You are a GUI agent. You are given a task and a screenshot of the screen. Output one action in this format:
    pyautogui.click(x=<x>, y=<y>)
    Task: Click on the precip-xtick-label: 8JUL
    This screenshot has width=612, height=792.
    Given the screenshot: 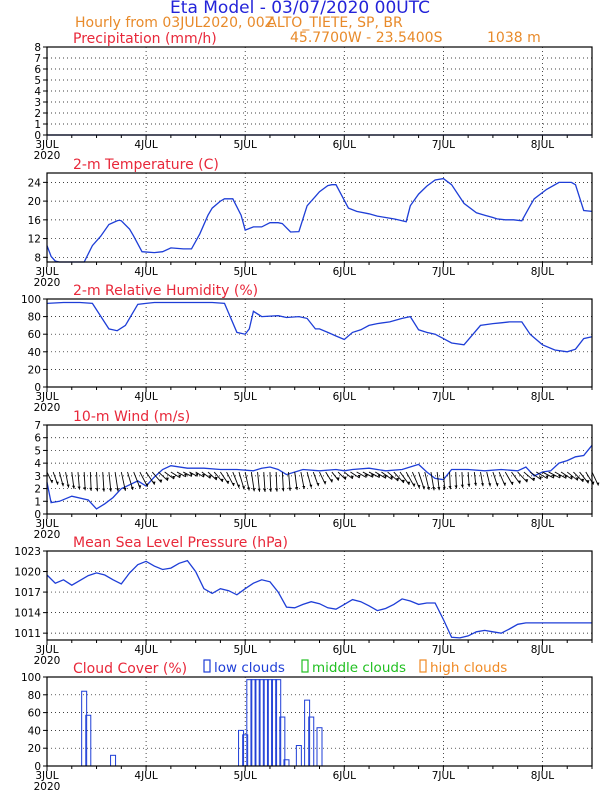 What is the action you would take?
    pyautogui.click(x=542, y=145)
    